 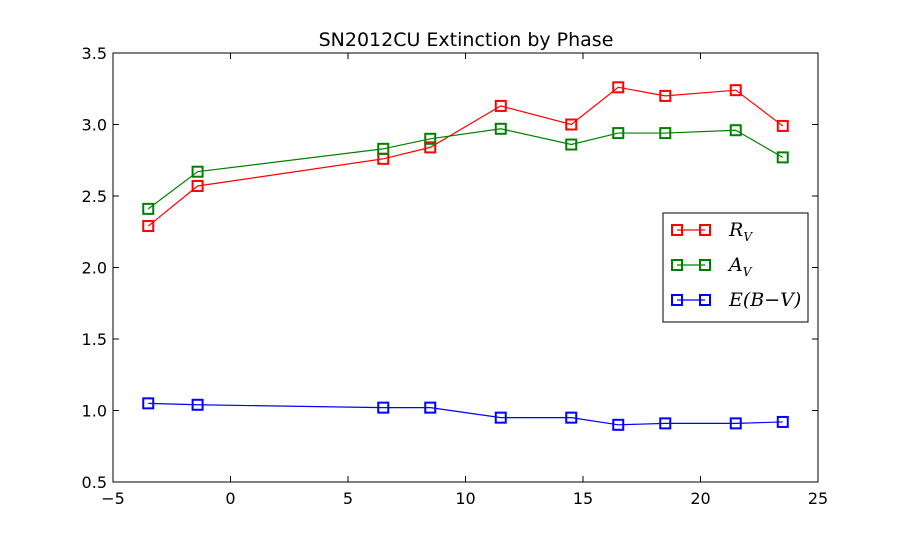 I want to click on x-tick-label: 25, so click(x=818, y=498).